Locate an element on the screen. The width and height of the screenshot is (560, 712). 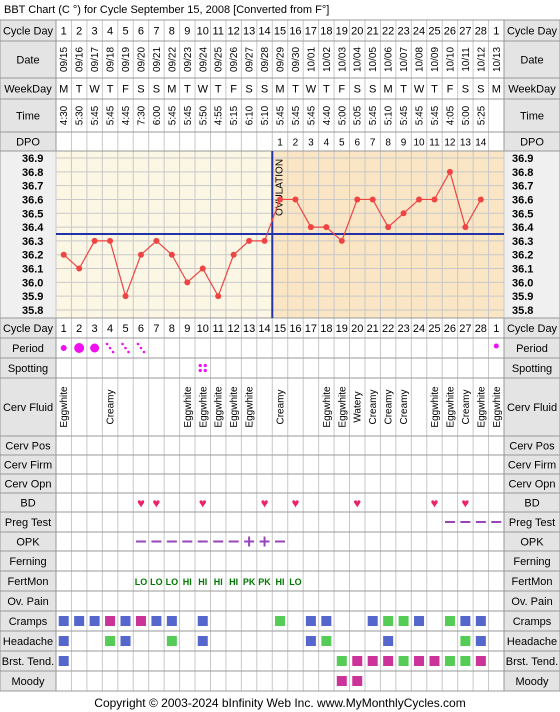
cycle-day-bottom-cell: 20 is located at coordinates (357, 329).